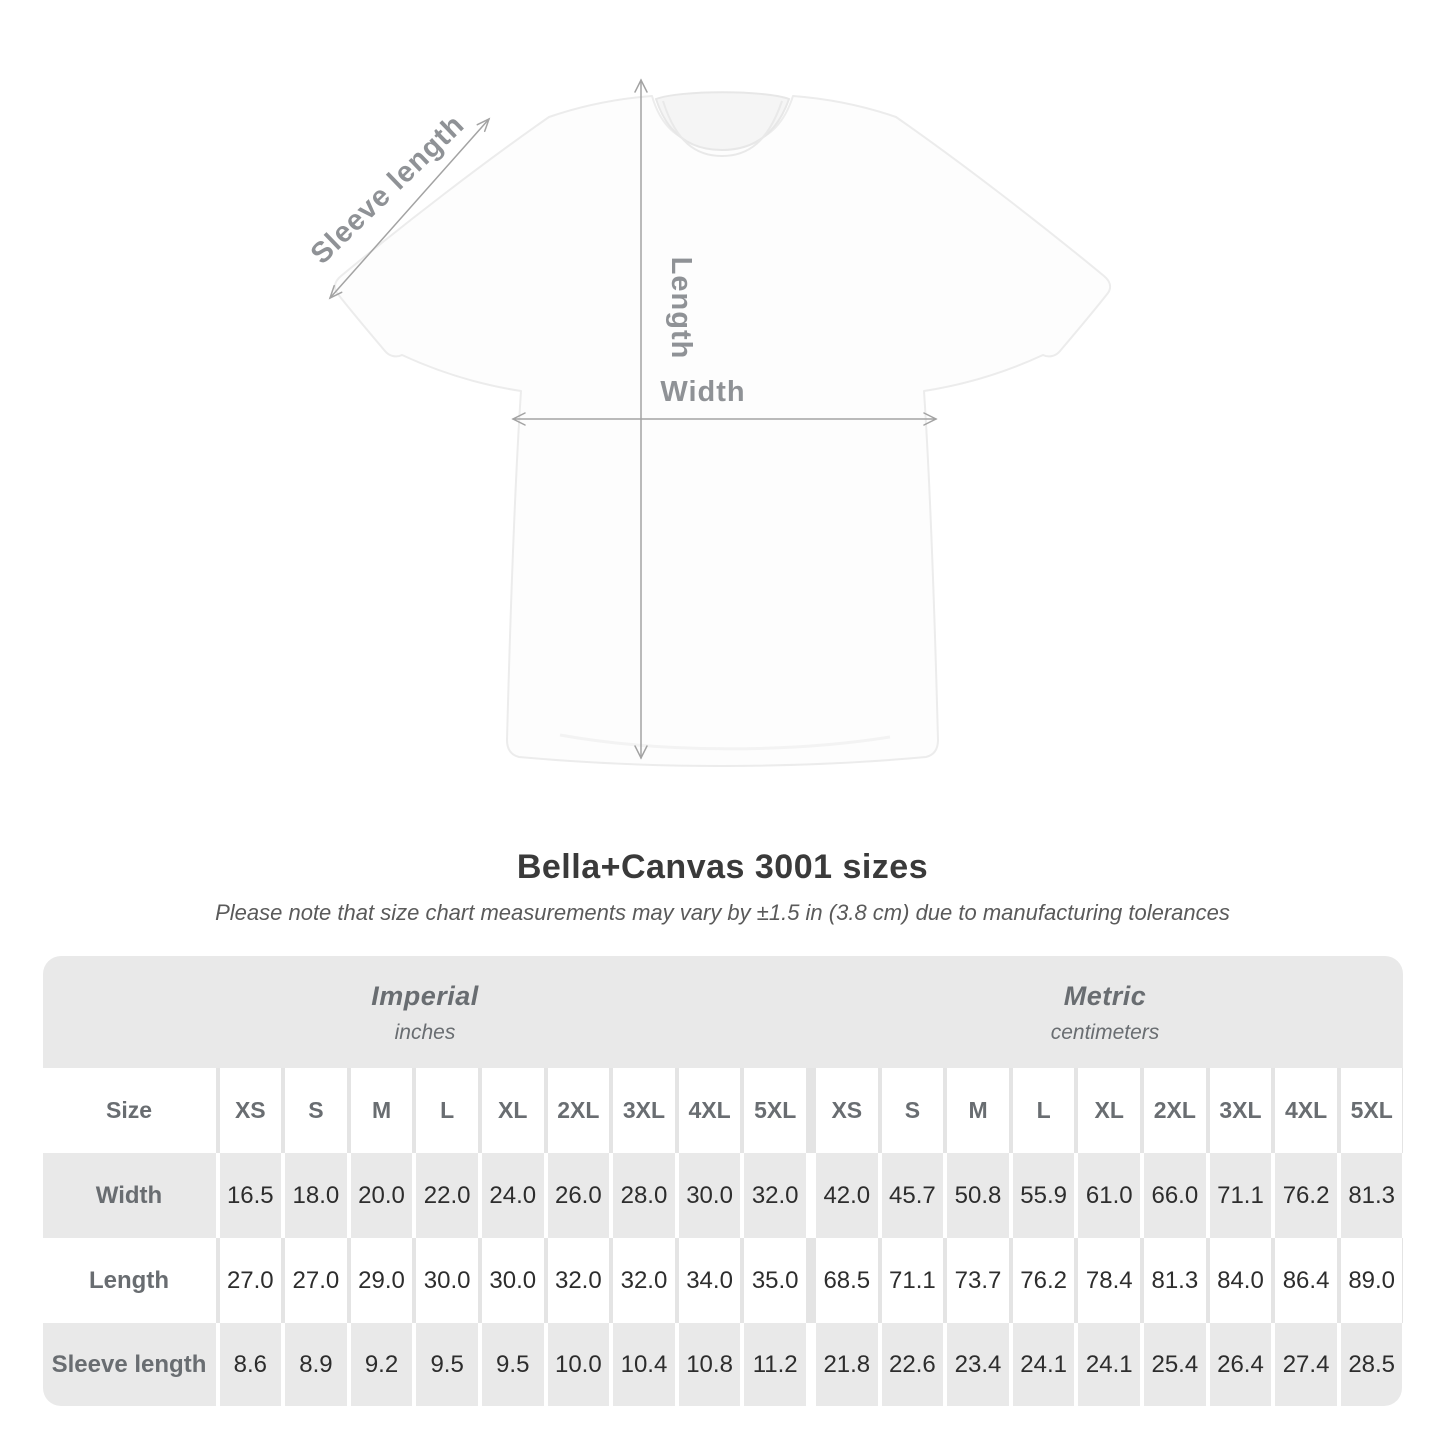 The width and height of the screenshot is (1445, 1445). What do you see at coordinates (381, 1364) in the screenshot?
I see `sleeve-value: 9.2` at bounding box center [381, 1364].